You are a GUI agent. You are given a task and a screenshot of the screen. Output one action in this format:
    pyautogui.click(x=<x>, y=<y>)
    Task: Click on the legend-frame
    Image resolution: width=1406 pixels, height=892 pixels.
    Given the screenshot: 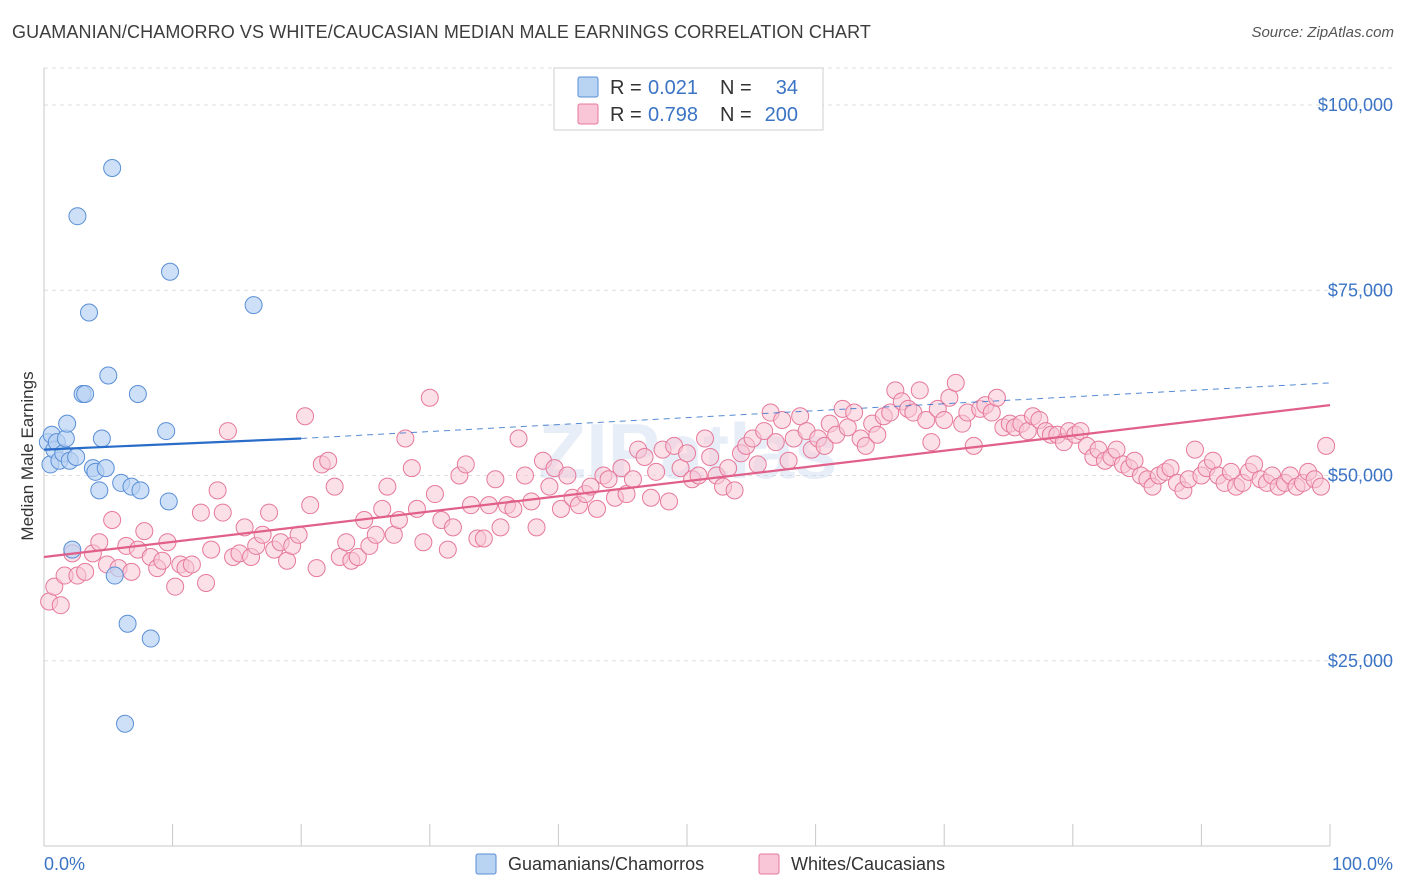 What is the action you would take?
    pyautogui.click(x=688, y=99)
    